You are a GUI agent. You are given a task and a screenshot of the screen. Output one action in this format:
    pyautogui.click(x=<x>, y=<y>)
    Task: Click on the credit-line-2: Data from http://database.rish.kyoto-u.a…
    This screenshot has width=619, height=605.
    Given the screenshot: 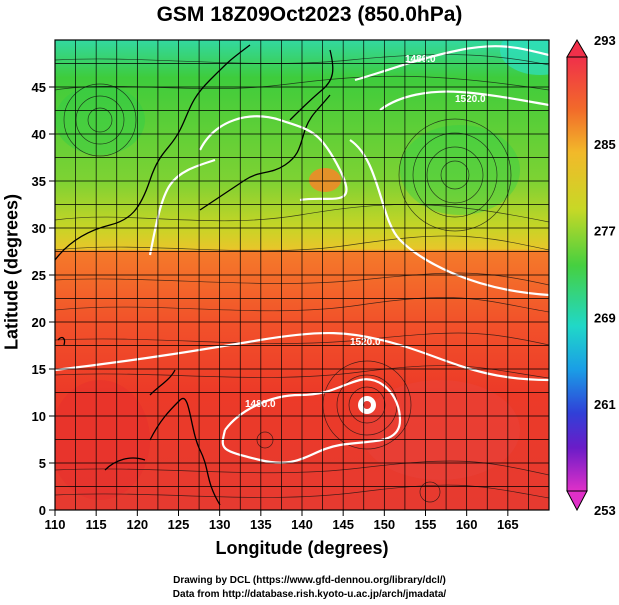 What is the action you would take?
    pyautogui.click(x=309, y=594)
    